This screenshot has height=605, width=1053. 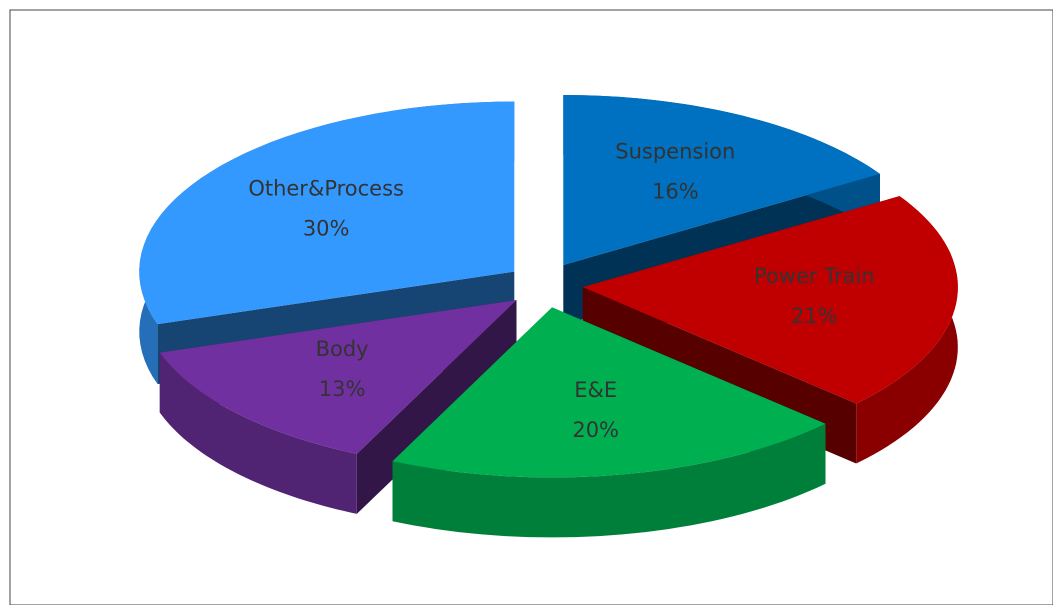 I want to click on slice-label: Body, so click(x=342, y=349).